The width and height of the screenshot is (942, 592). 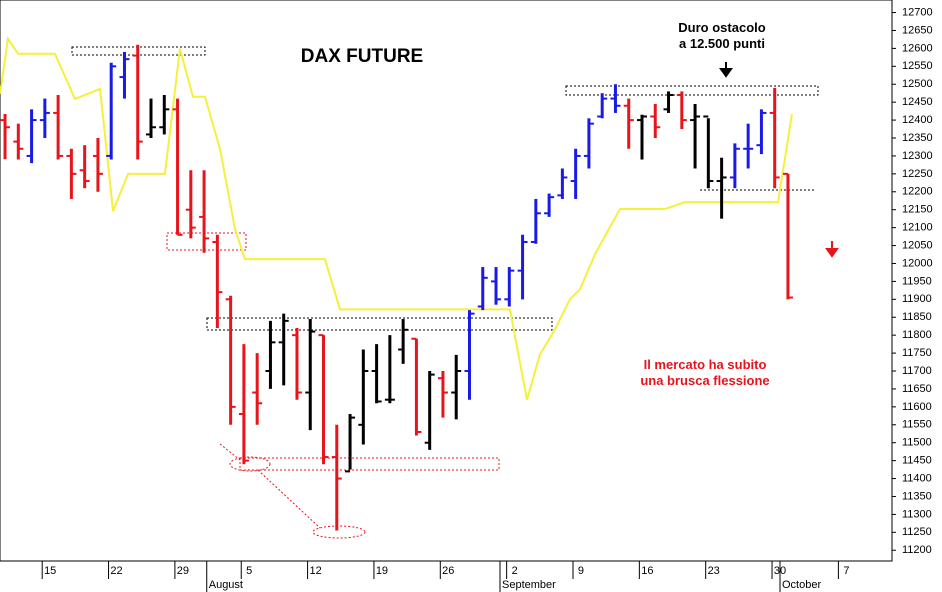 What do you see at coordinates (917, 102) in the screenshot?
I see `y-tick-label: 12450` at bounding box center [917, 102].